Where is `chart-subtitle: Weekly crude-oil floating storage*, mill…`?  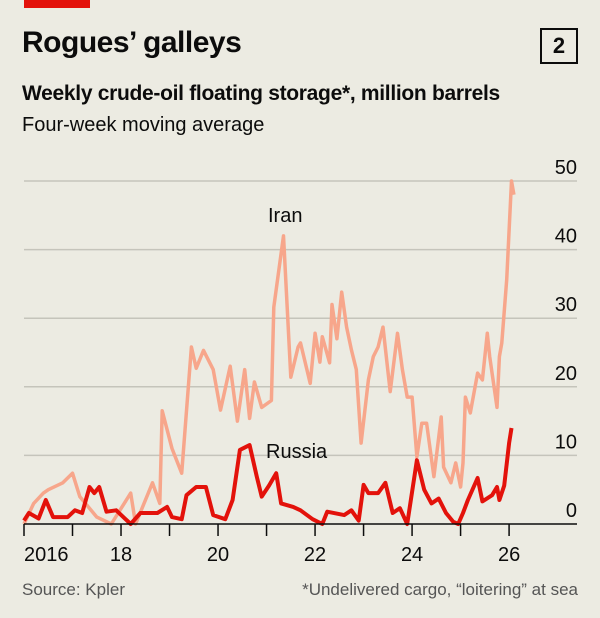 chart-subtitle: Weekly crude-oil floating storage*, mill… is located at coordinates (261, 93).